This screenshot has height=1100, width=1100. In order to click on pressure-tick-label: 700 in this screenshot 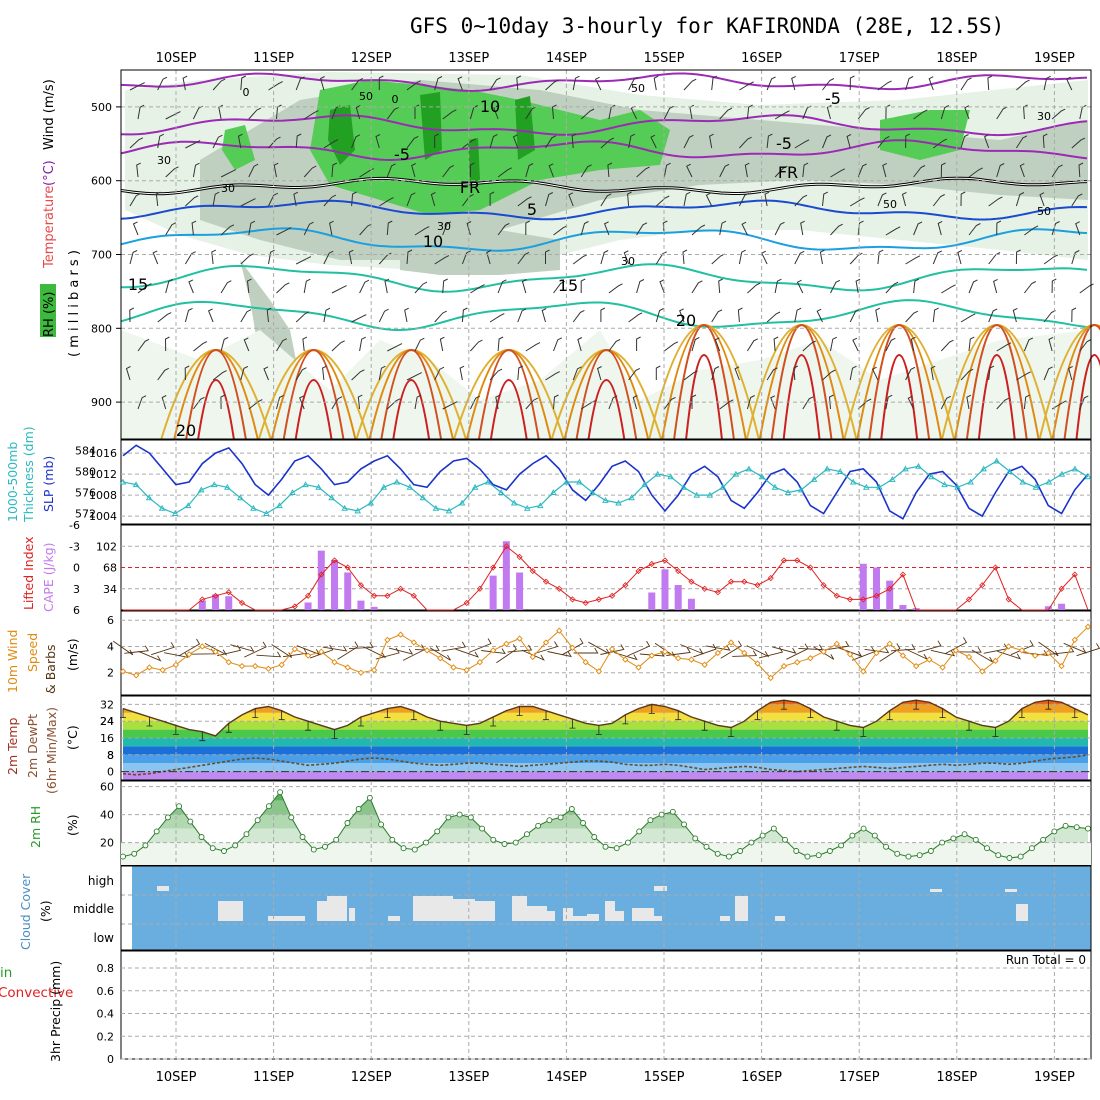, I will do `click(101, 255)`.